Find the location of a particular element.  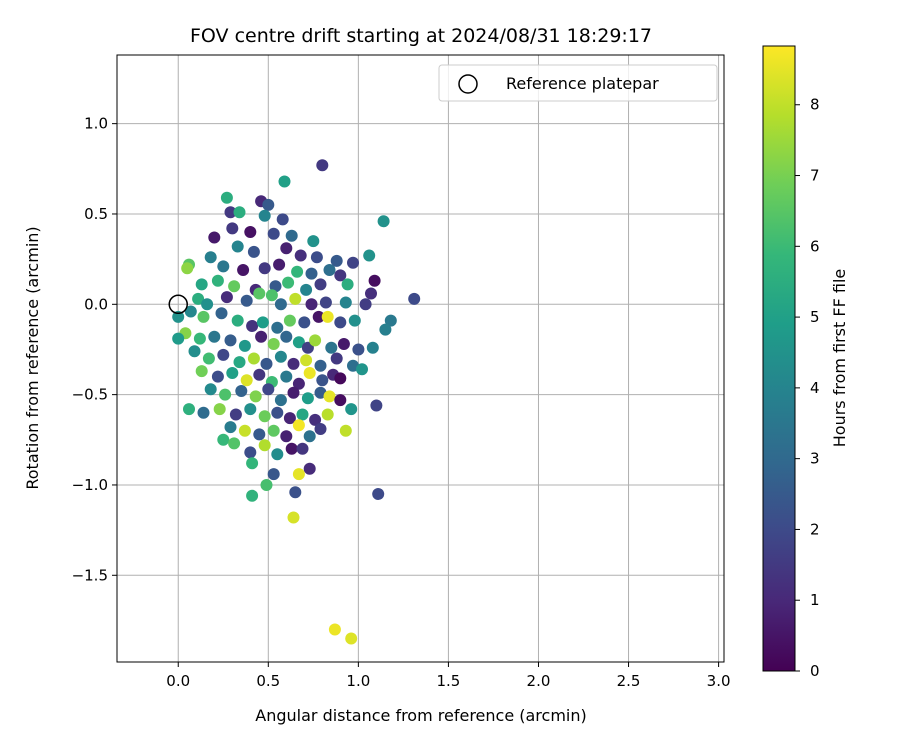

colorbar-tick-label: 7 is located at coordinates (815, 176).